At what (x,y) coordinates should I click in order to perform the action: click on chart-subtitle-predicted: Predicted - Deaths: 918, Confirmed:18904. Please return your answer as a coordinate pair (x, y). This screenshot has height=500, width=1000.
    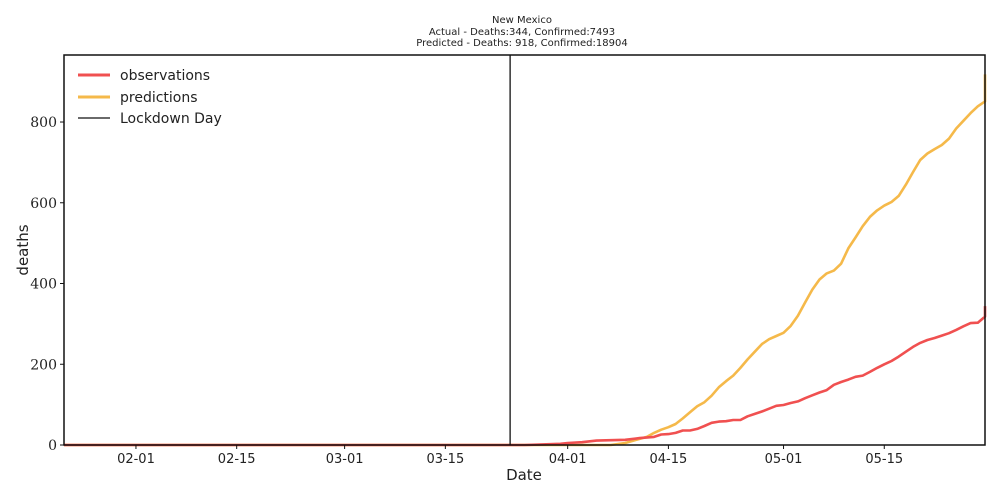
    Looking at the image, I should click on (521, 43).